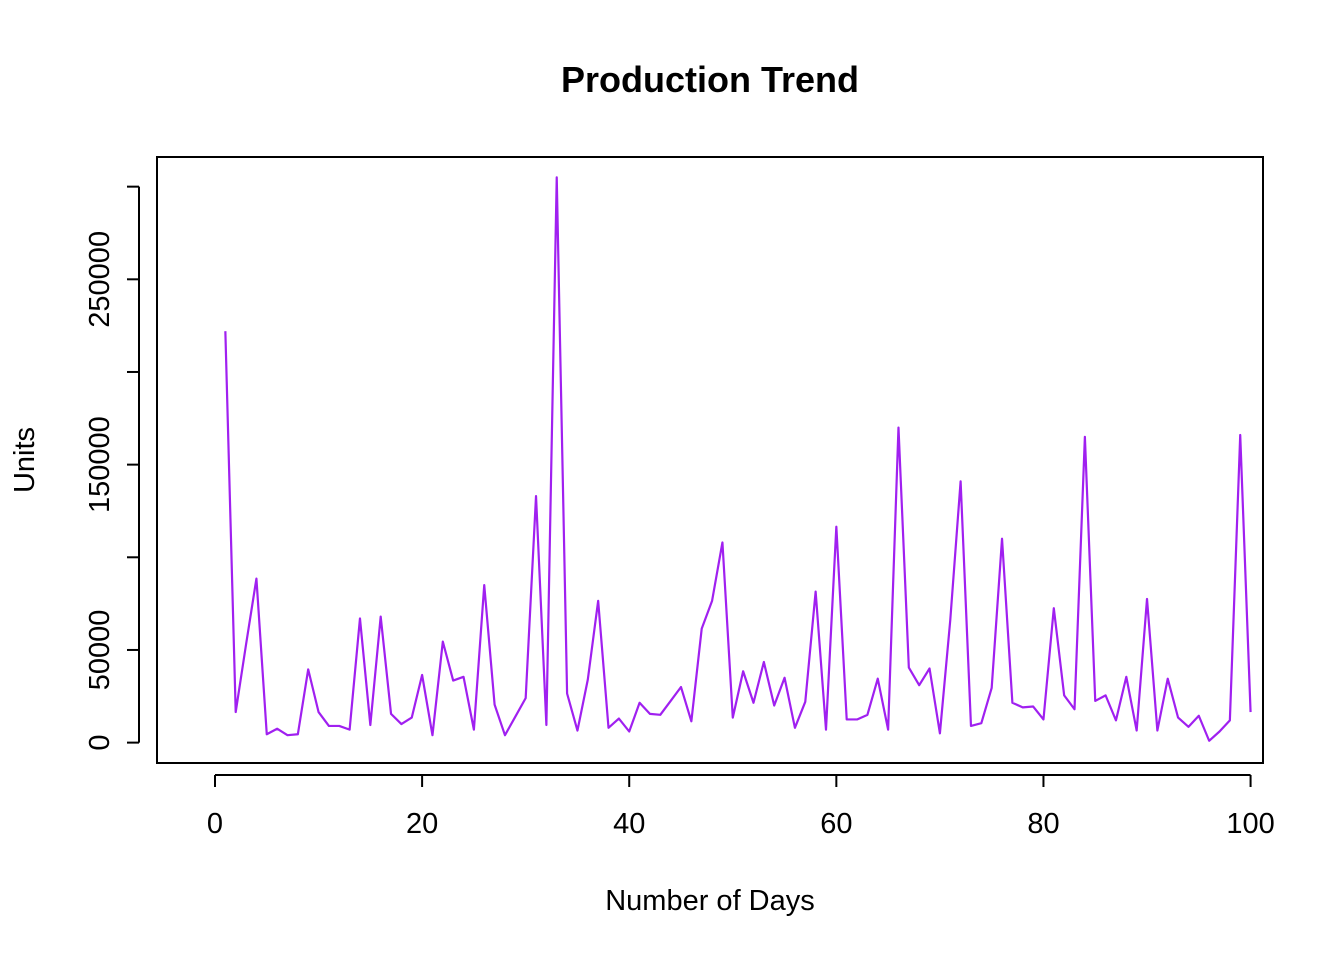  What do you see at coordinates (100, 464) in the screenshot?
I see `y-tick-label: 150000` at bounding box center [100, 464].